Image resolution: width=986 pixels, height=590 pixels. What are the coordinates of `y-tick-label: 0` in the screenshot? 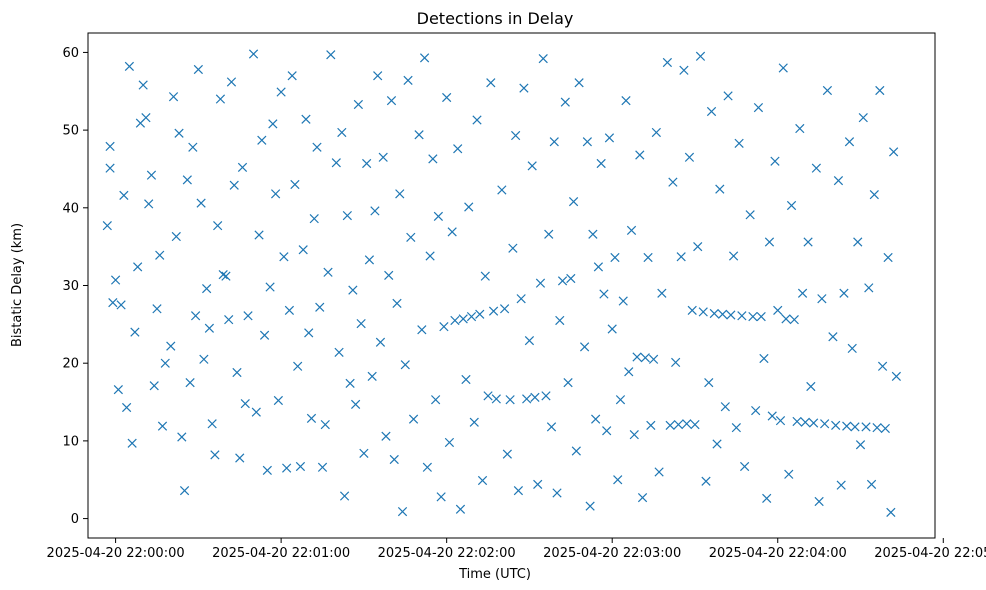 It's located at (75, 519).